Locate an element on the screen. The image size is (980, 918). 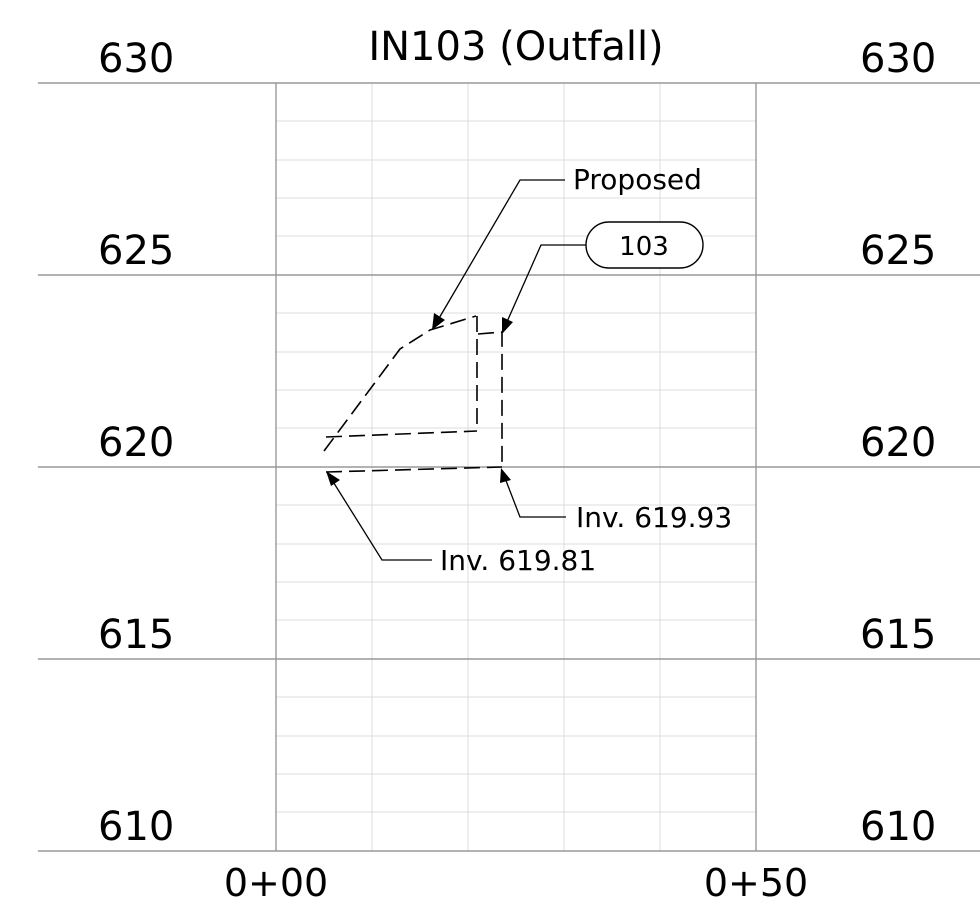
station-labels: 0+00 0+50 is located at coordinates (516, 883).